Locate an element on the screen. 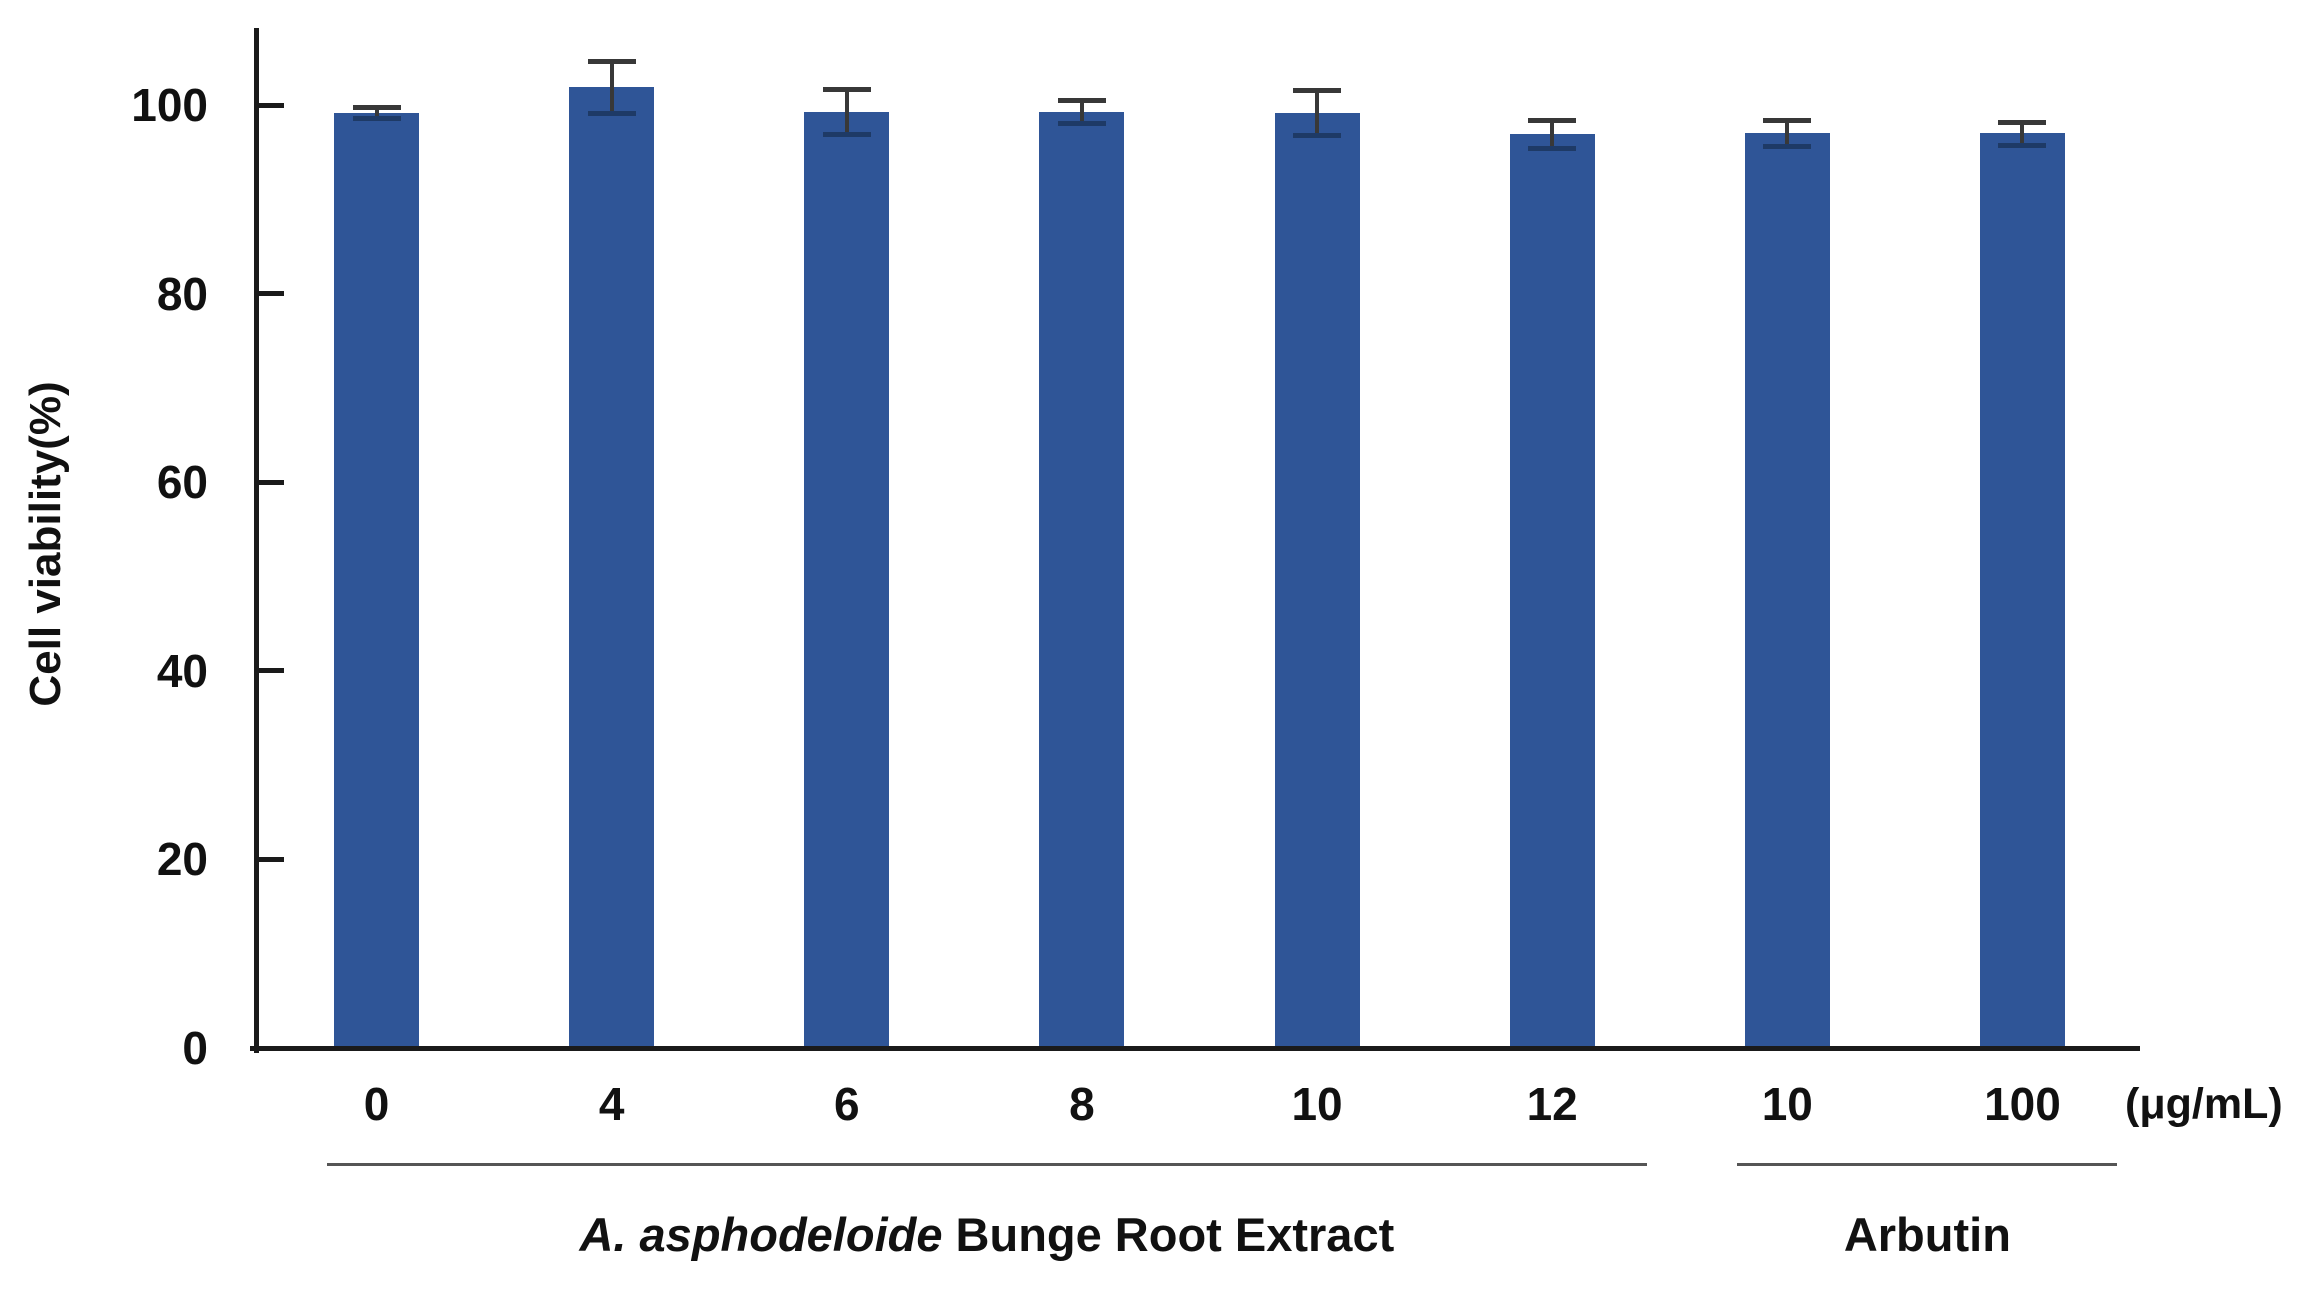 This screenshot has width=2320, height=1299. x-axis-line is located at coordinates (1195, 1048).